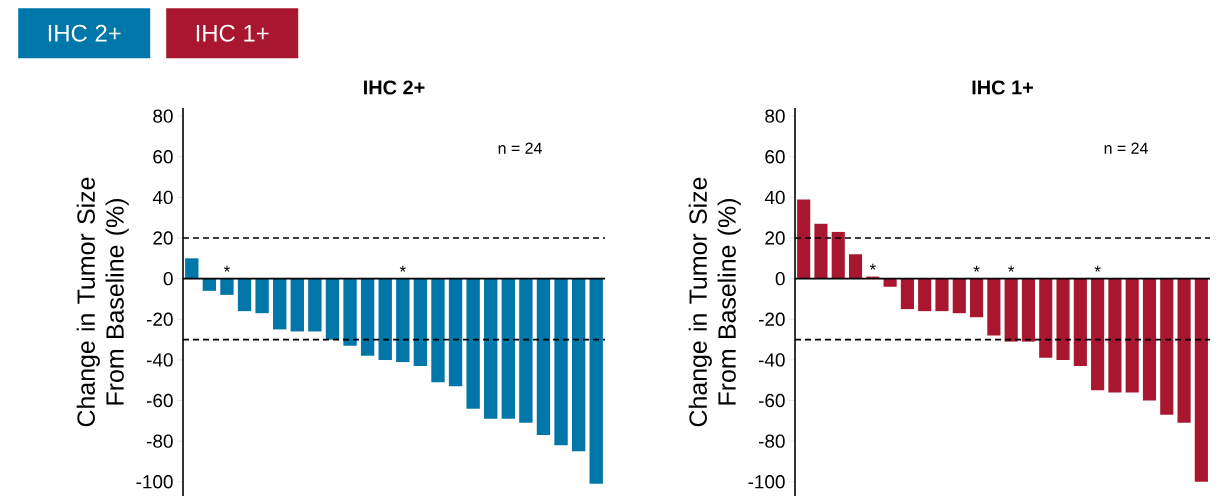 This screenshot has height=496, width=1224. Describe the element at coordinates (232, 33) in the screenshot. I see `text: IHC 1+` at that location.